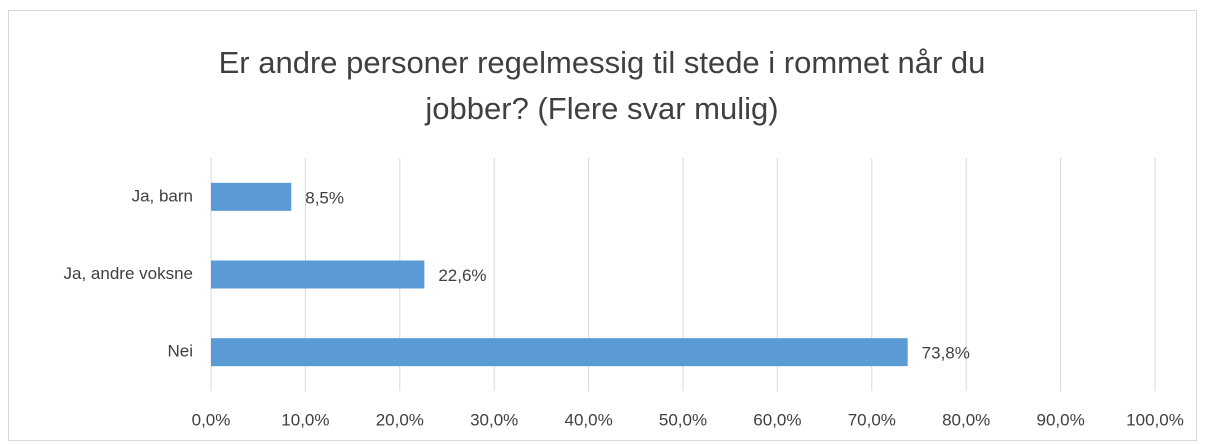 This screenshot has height=444, width=1205. Describe the element at coordinates (180, 351) in the screenshot. I see `y-tick-label: Nei` at that location.